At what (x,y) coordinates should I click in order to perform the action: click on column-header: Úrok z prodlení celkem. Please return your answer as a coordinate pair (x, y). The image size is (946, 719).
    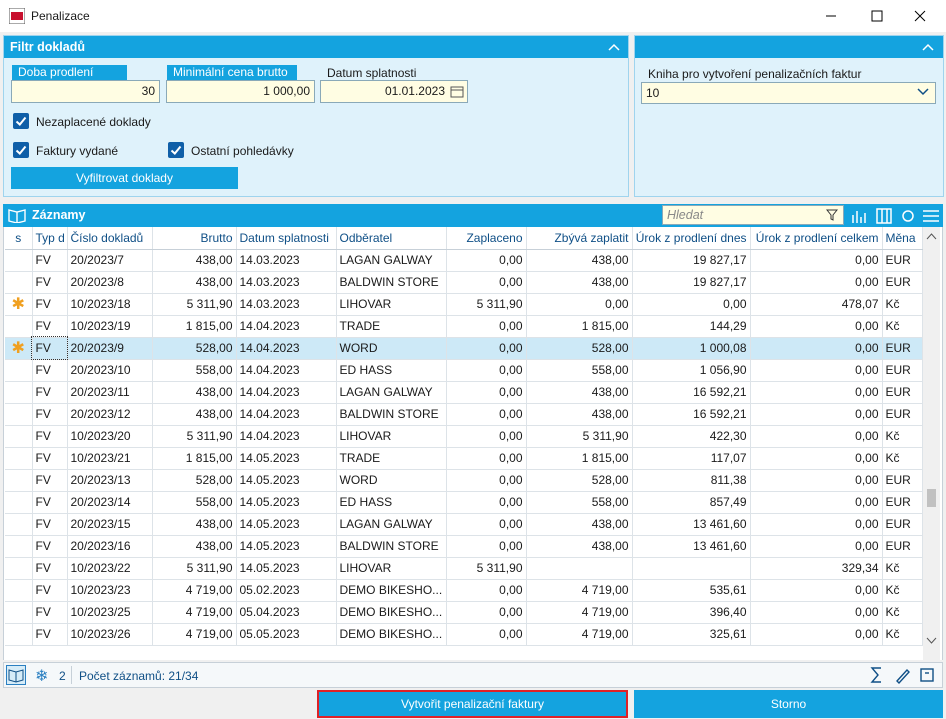
    Looking at the image, I should click on (816, 238).